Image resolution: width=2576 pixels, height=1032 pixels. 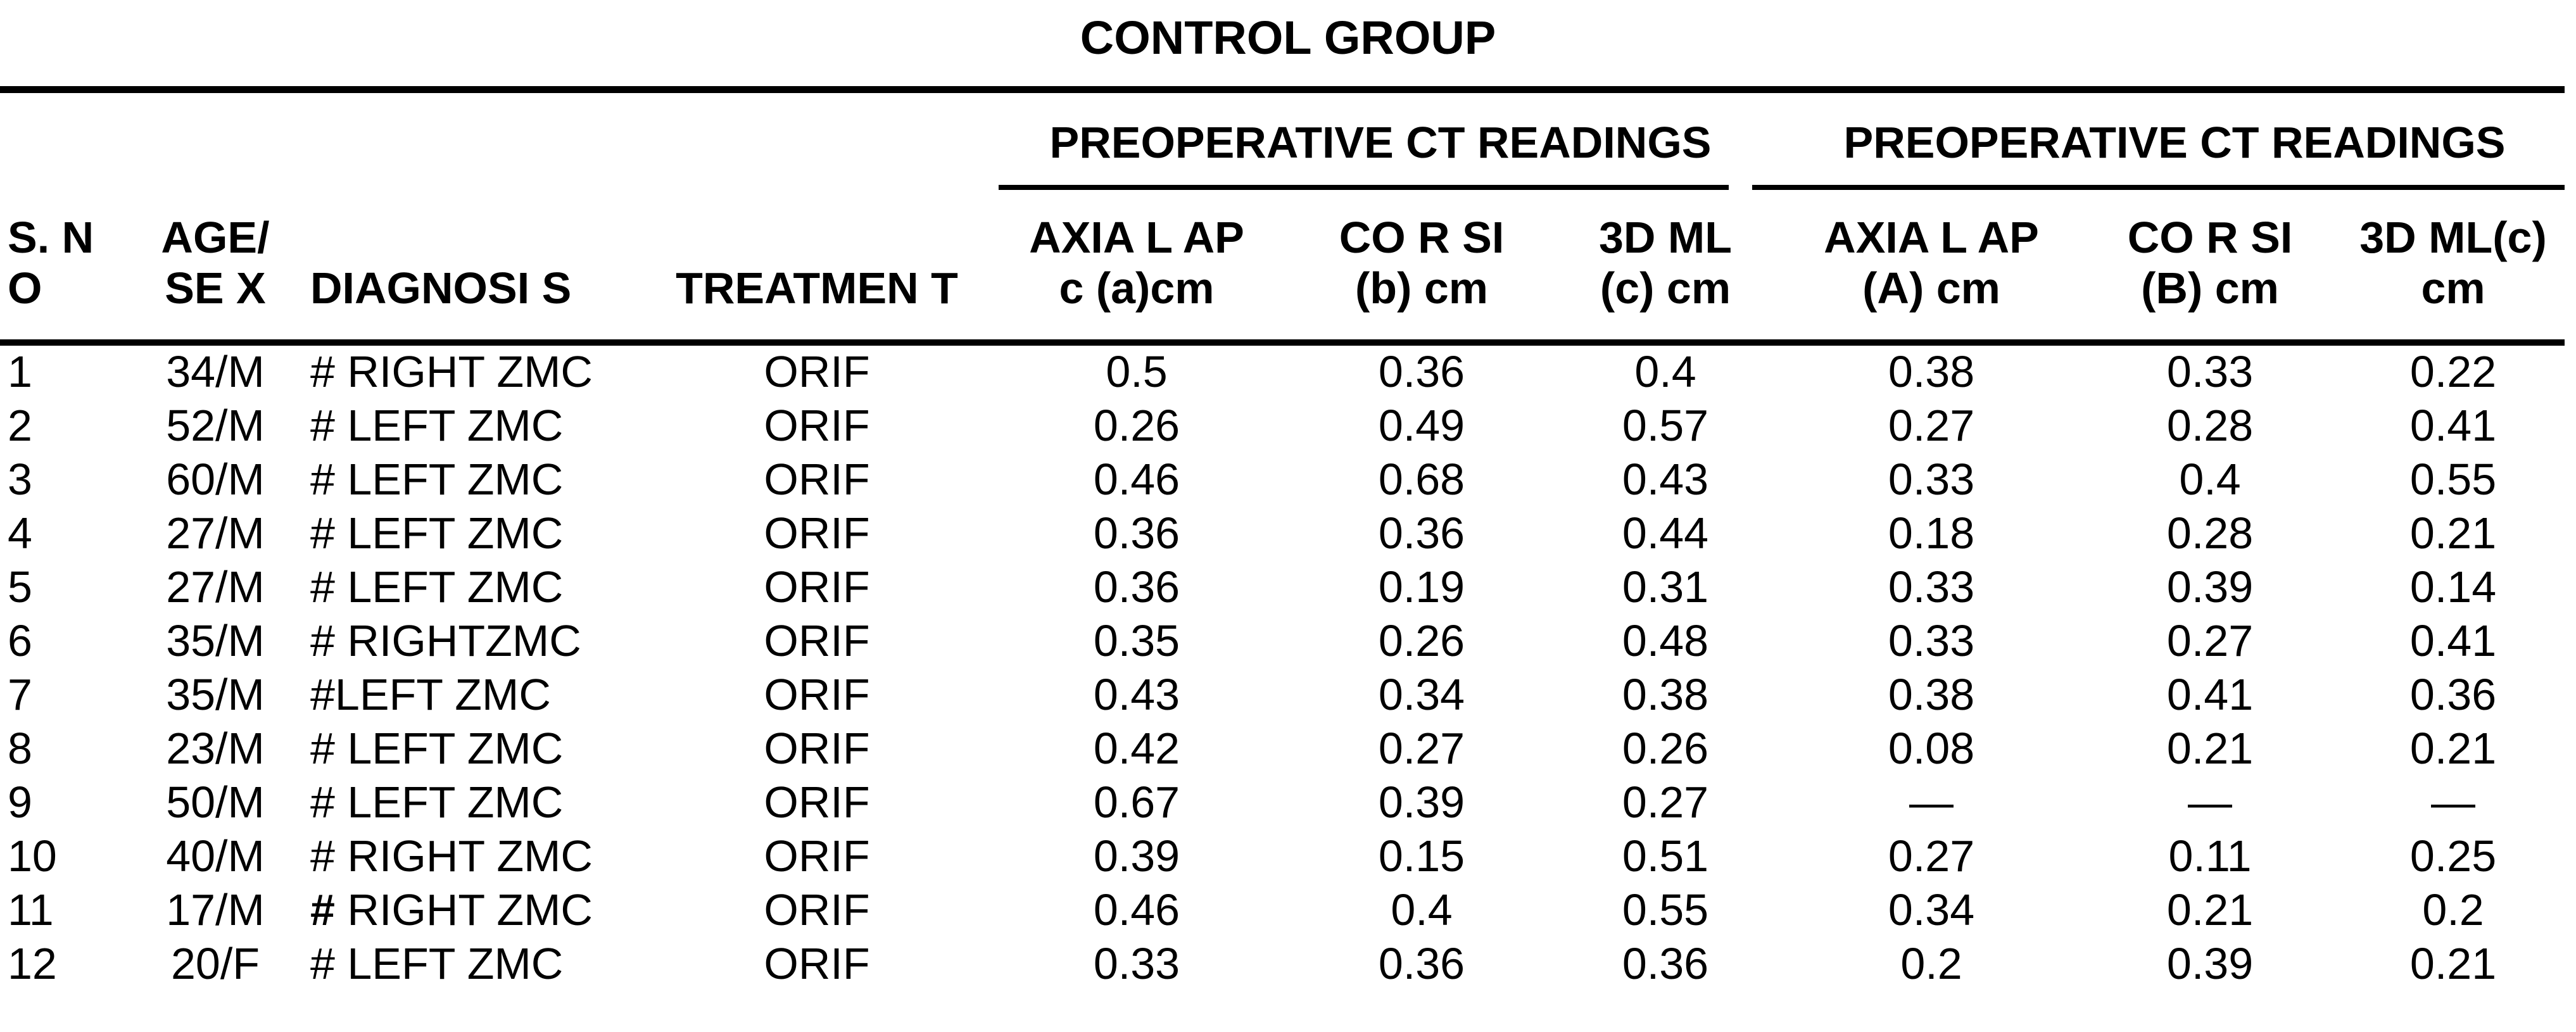 I want to click on col-axial-ap-a-cell: 0.39, so click(x=1136, y=856).